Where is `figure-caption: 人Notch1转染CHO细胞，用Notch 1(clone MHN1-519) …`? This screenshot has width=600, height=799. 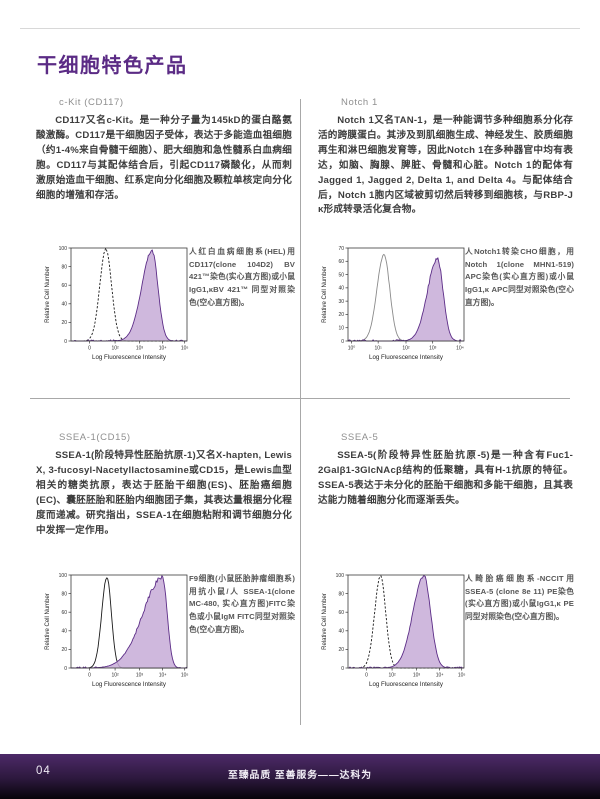 figure-caption: 人Notch1转染CHO细胞，用Notch 1(clone MHN1-519) … is located at coordinates (519, 277).